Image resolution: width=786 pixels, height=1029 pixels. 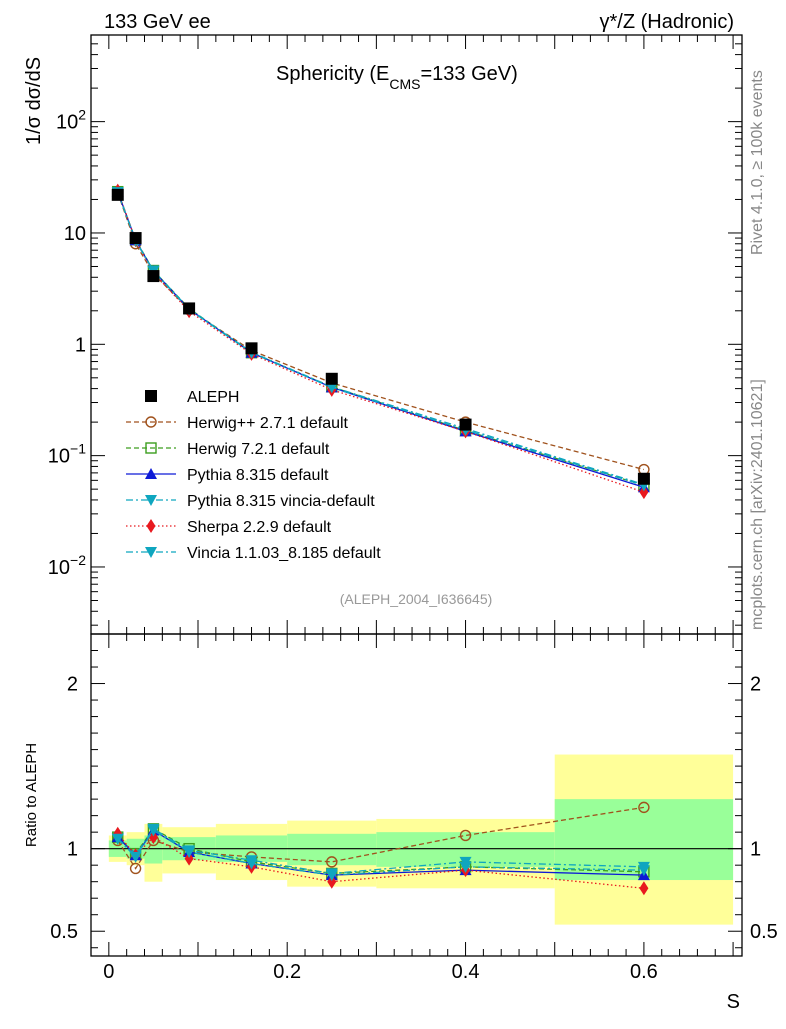 I want to click on ratio-ytick-label-left-0: 0.5, so click(x=64, y=932).